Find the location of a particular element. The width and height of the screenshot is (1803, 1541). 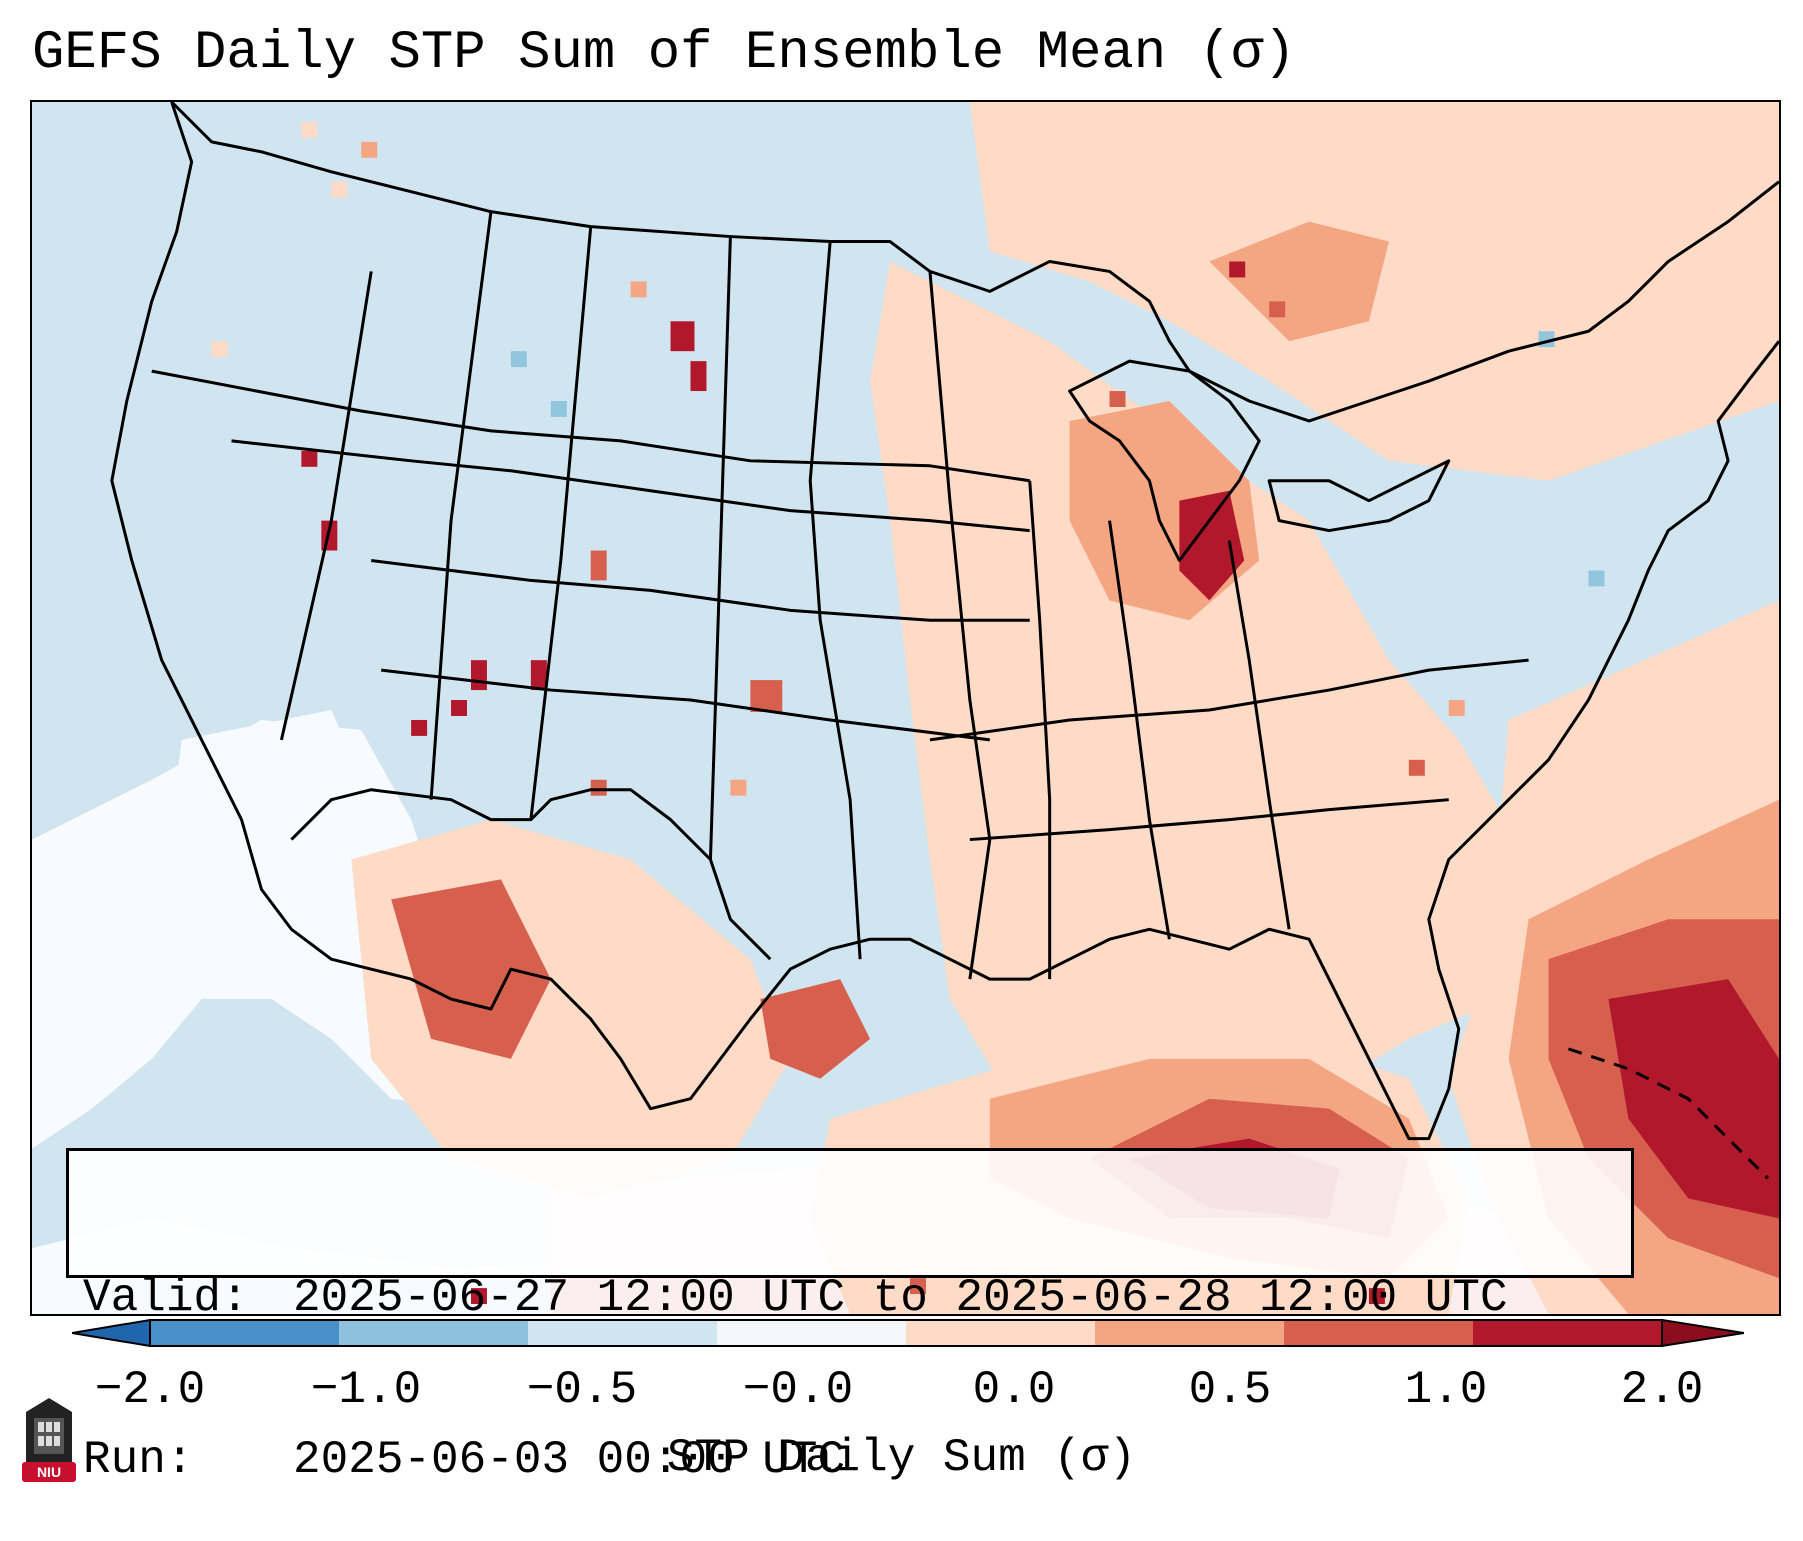

colorbar-tick-label: 0.0 is located at coordinates (1014, 1390).